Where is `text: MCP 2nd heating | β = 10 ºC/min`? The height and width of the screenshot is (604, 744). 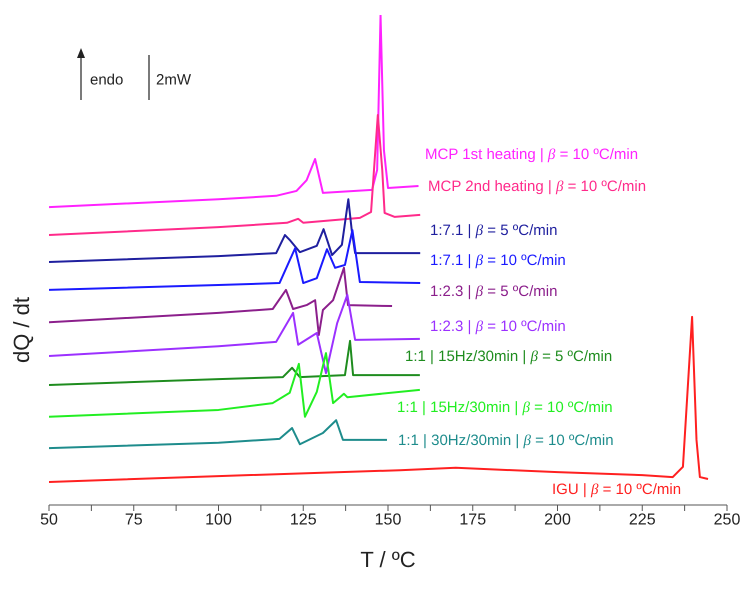 text: MCP 2nd heating | β = 10 ºC/min is located at coordinates (537, 186).